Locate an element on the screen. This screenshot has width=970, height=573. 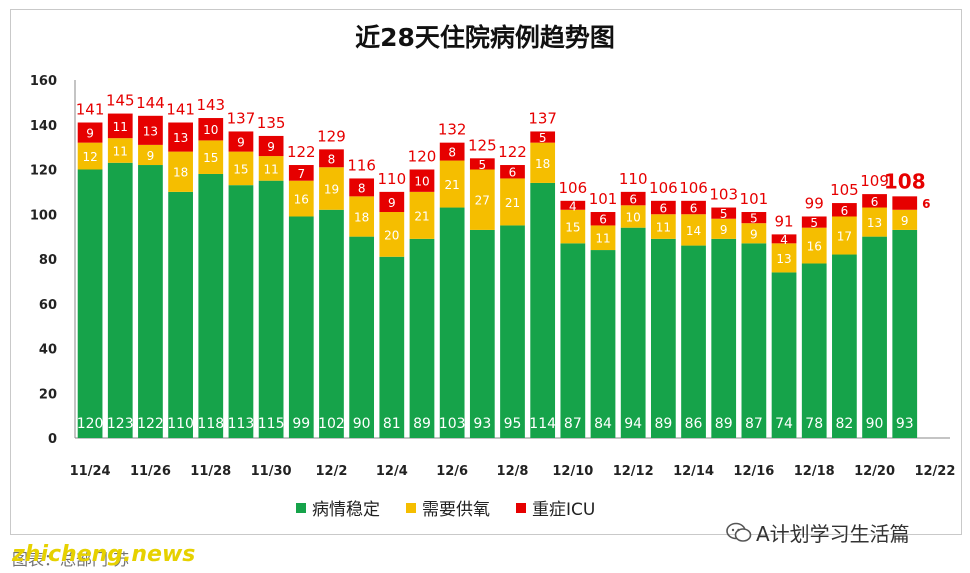
x-tick-label: 12/20 is located at coordinates (874, 471).